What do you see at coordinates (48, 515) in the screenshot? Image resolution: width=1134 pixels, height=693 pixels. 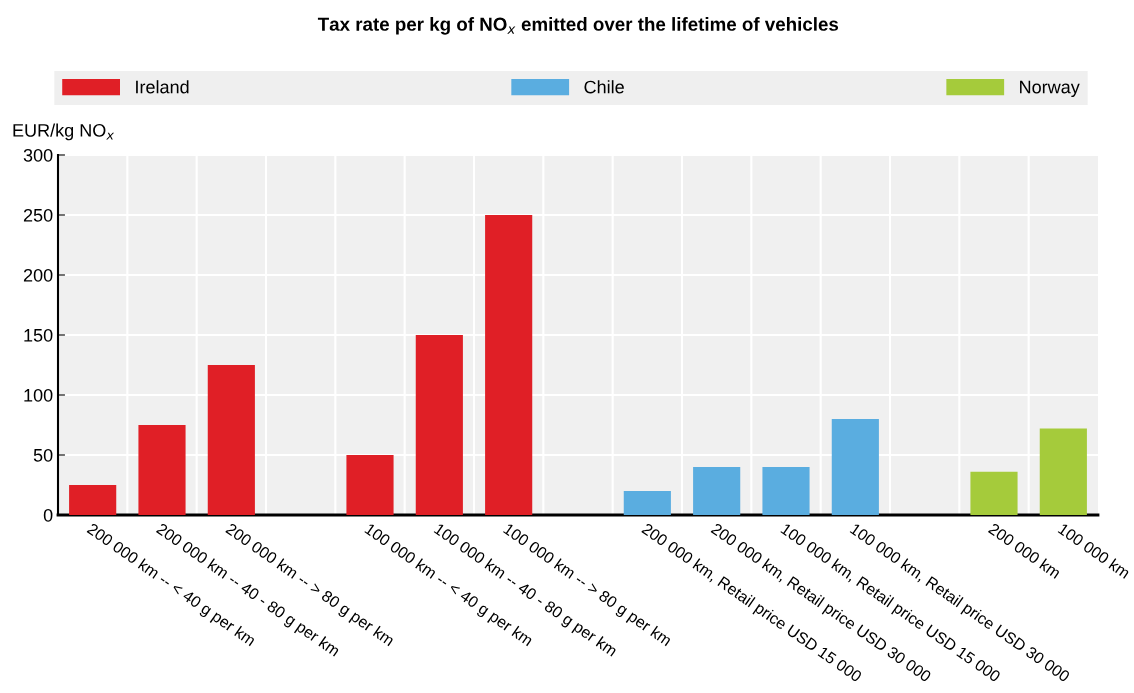 I see `y-tick-label: 0` at bounding box center [48, 515].